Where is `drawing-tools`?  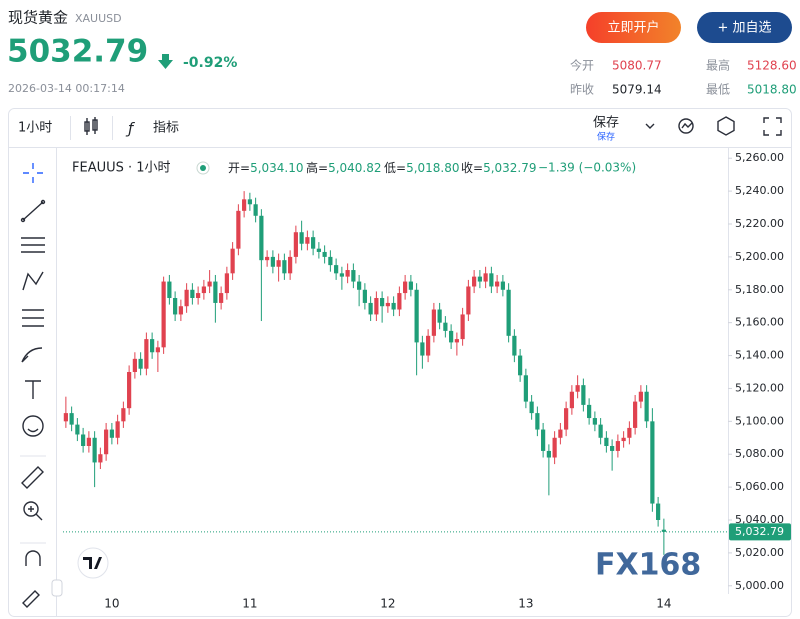 drawing-tools is located at coordinates (33, 385).